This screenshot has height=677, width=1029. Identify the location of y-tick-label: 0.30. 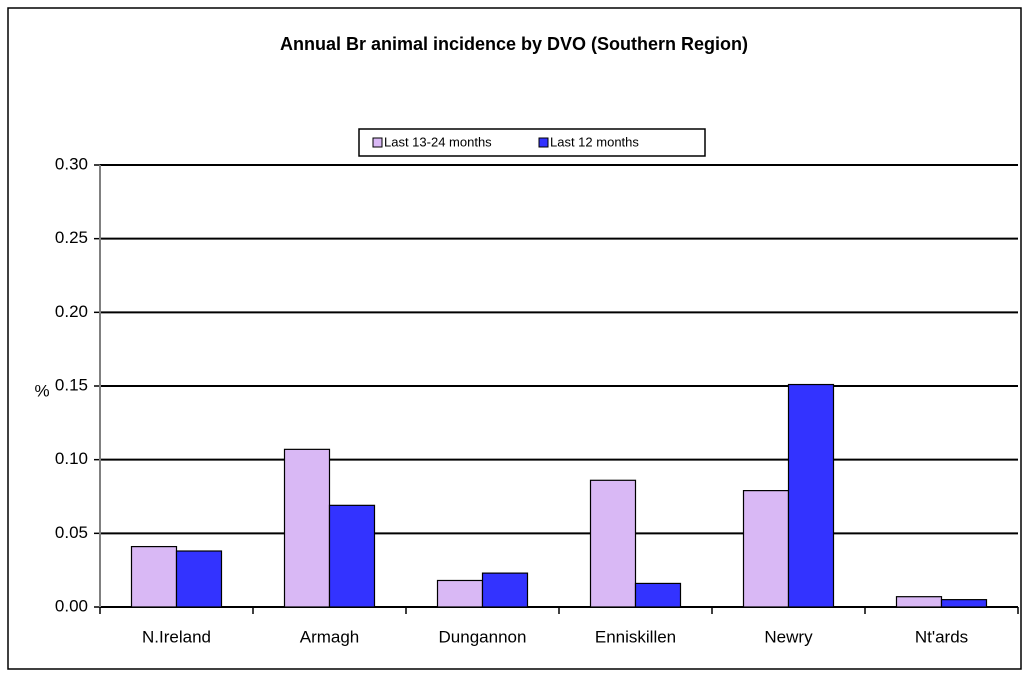
(71, 163).